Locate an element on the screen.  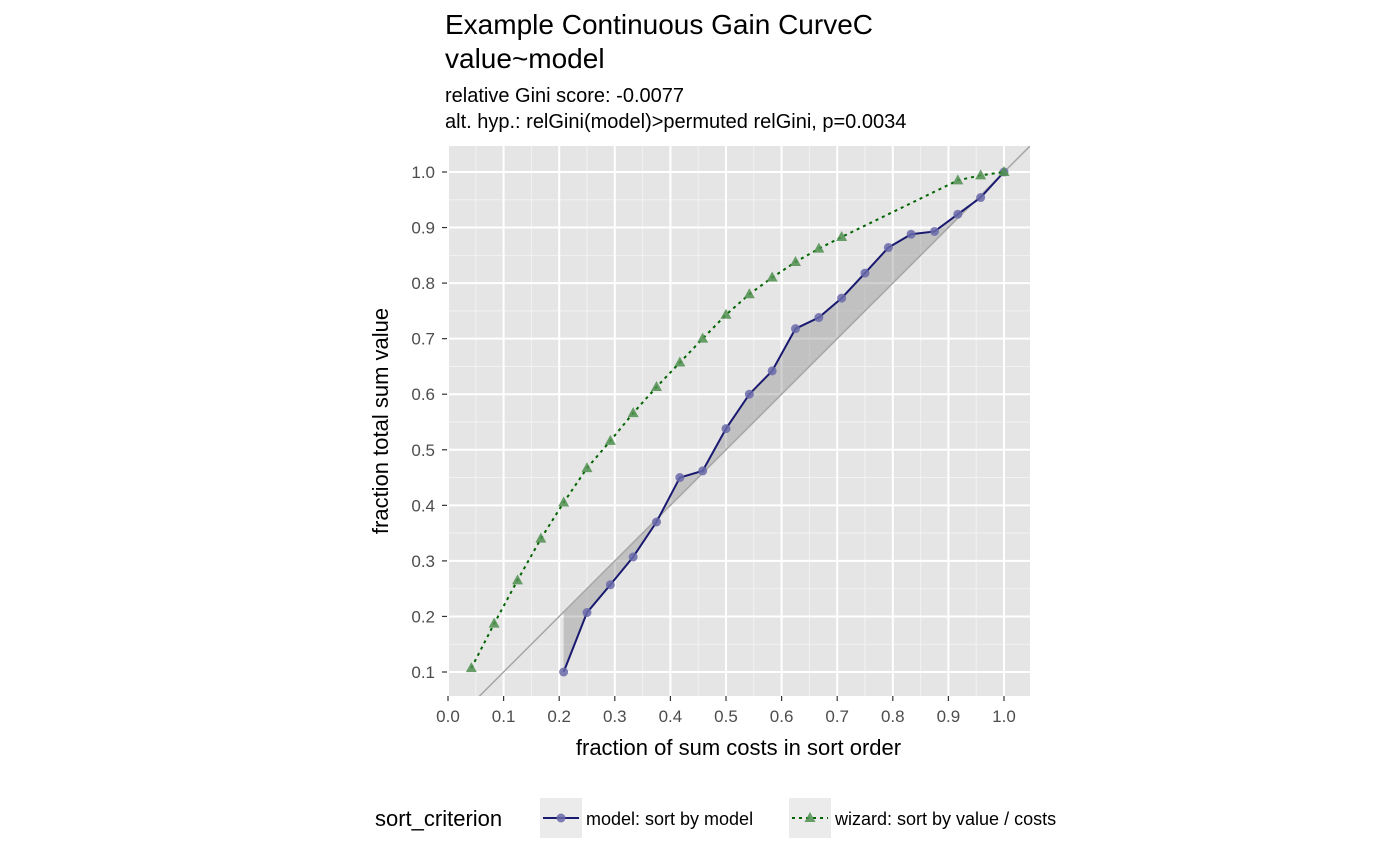
legend-item-wizard: wizard: sort by value / costs is located at coordinates (922, 818).